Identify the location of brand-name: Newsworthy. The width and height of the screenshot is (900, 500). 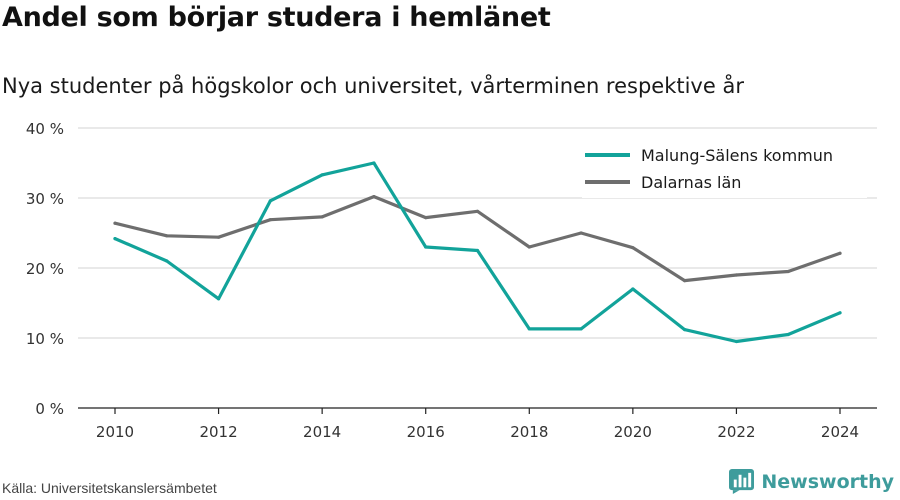
(827, 481).